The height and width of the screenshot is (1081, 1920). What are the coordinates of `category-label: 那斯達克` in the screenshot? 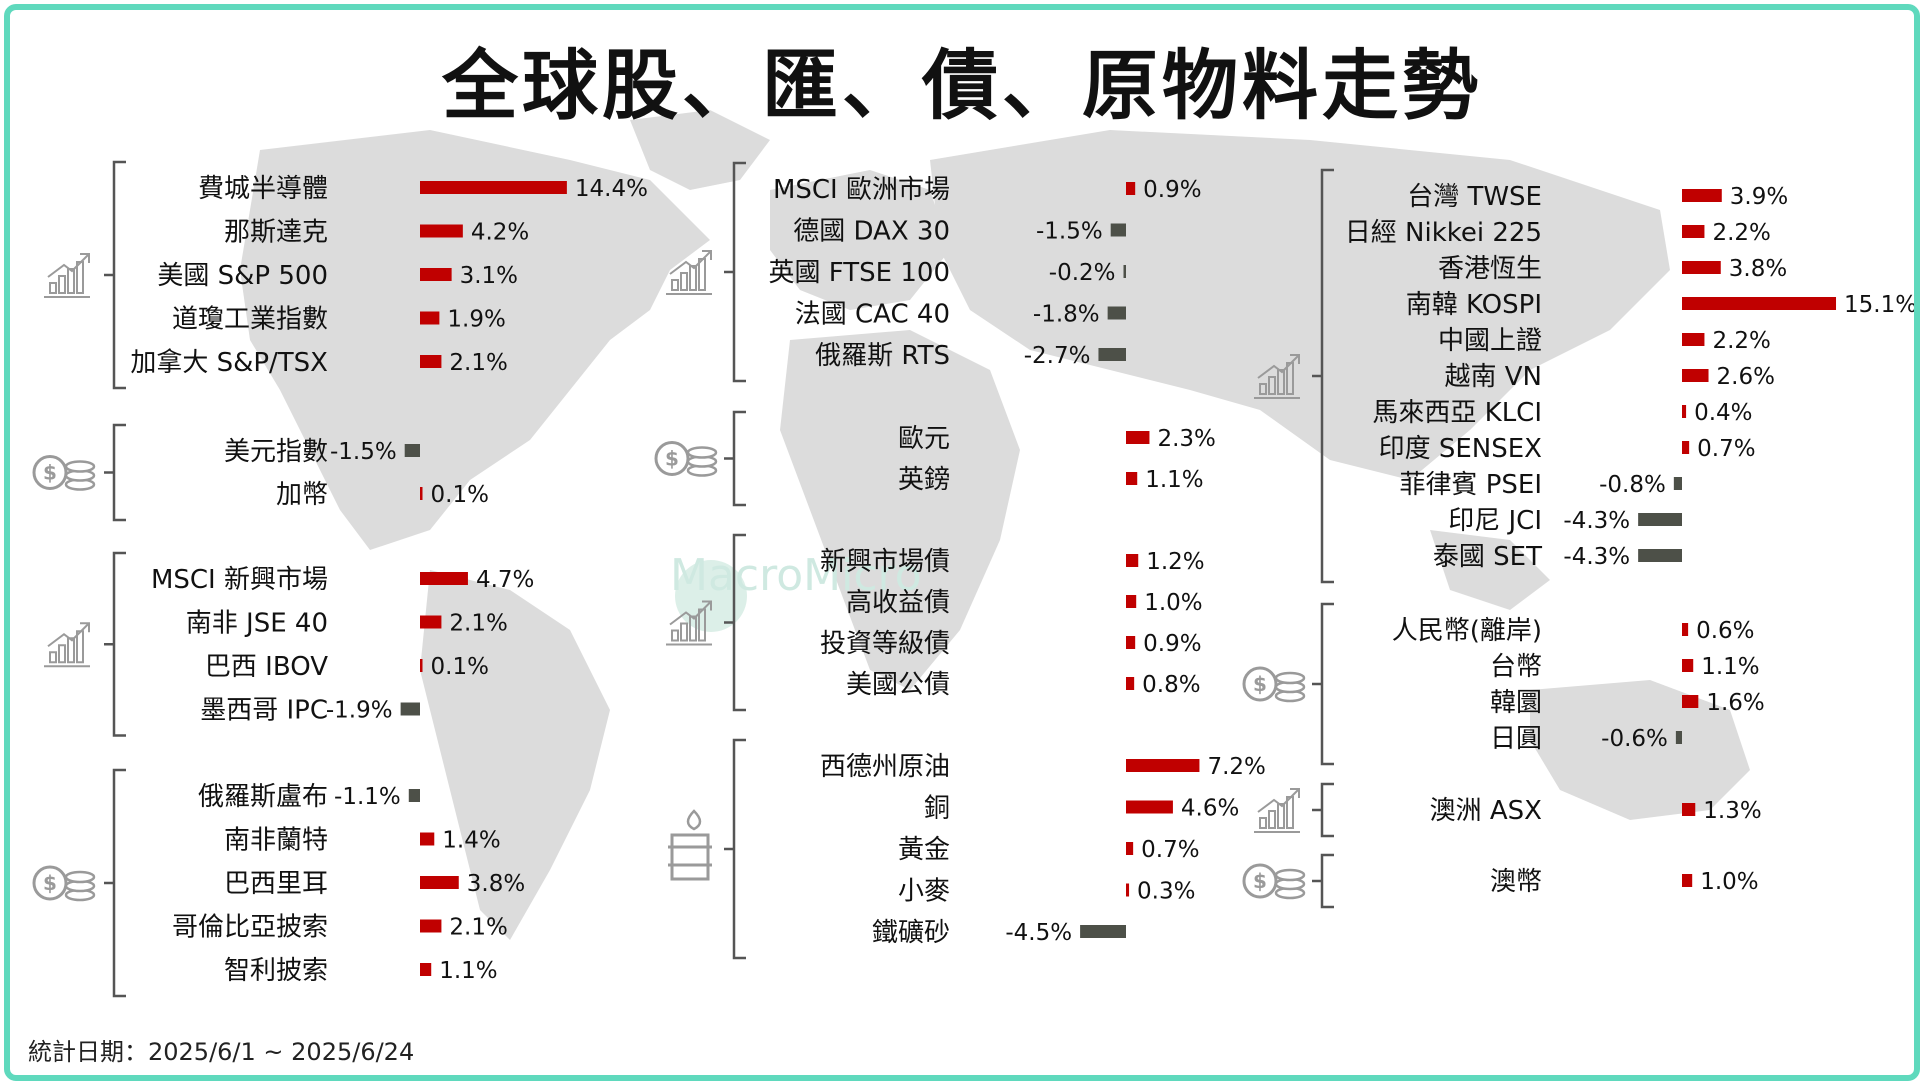 It's located at (276, 233).